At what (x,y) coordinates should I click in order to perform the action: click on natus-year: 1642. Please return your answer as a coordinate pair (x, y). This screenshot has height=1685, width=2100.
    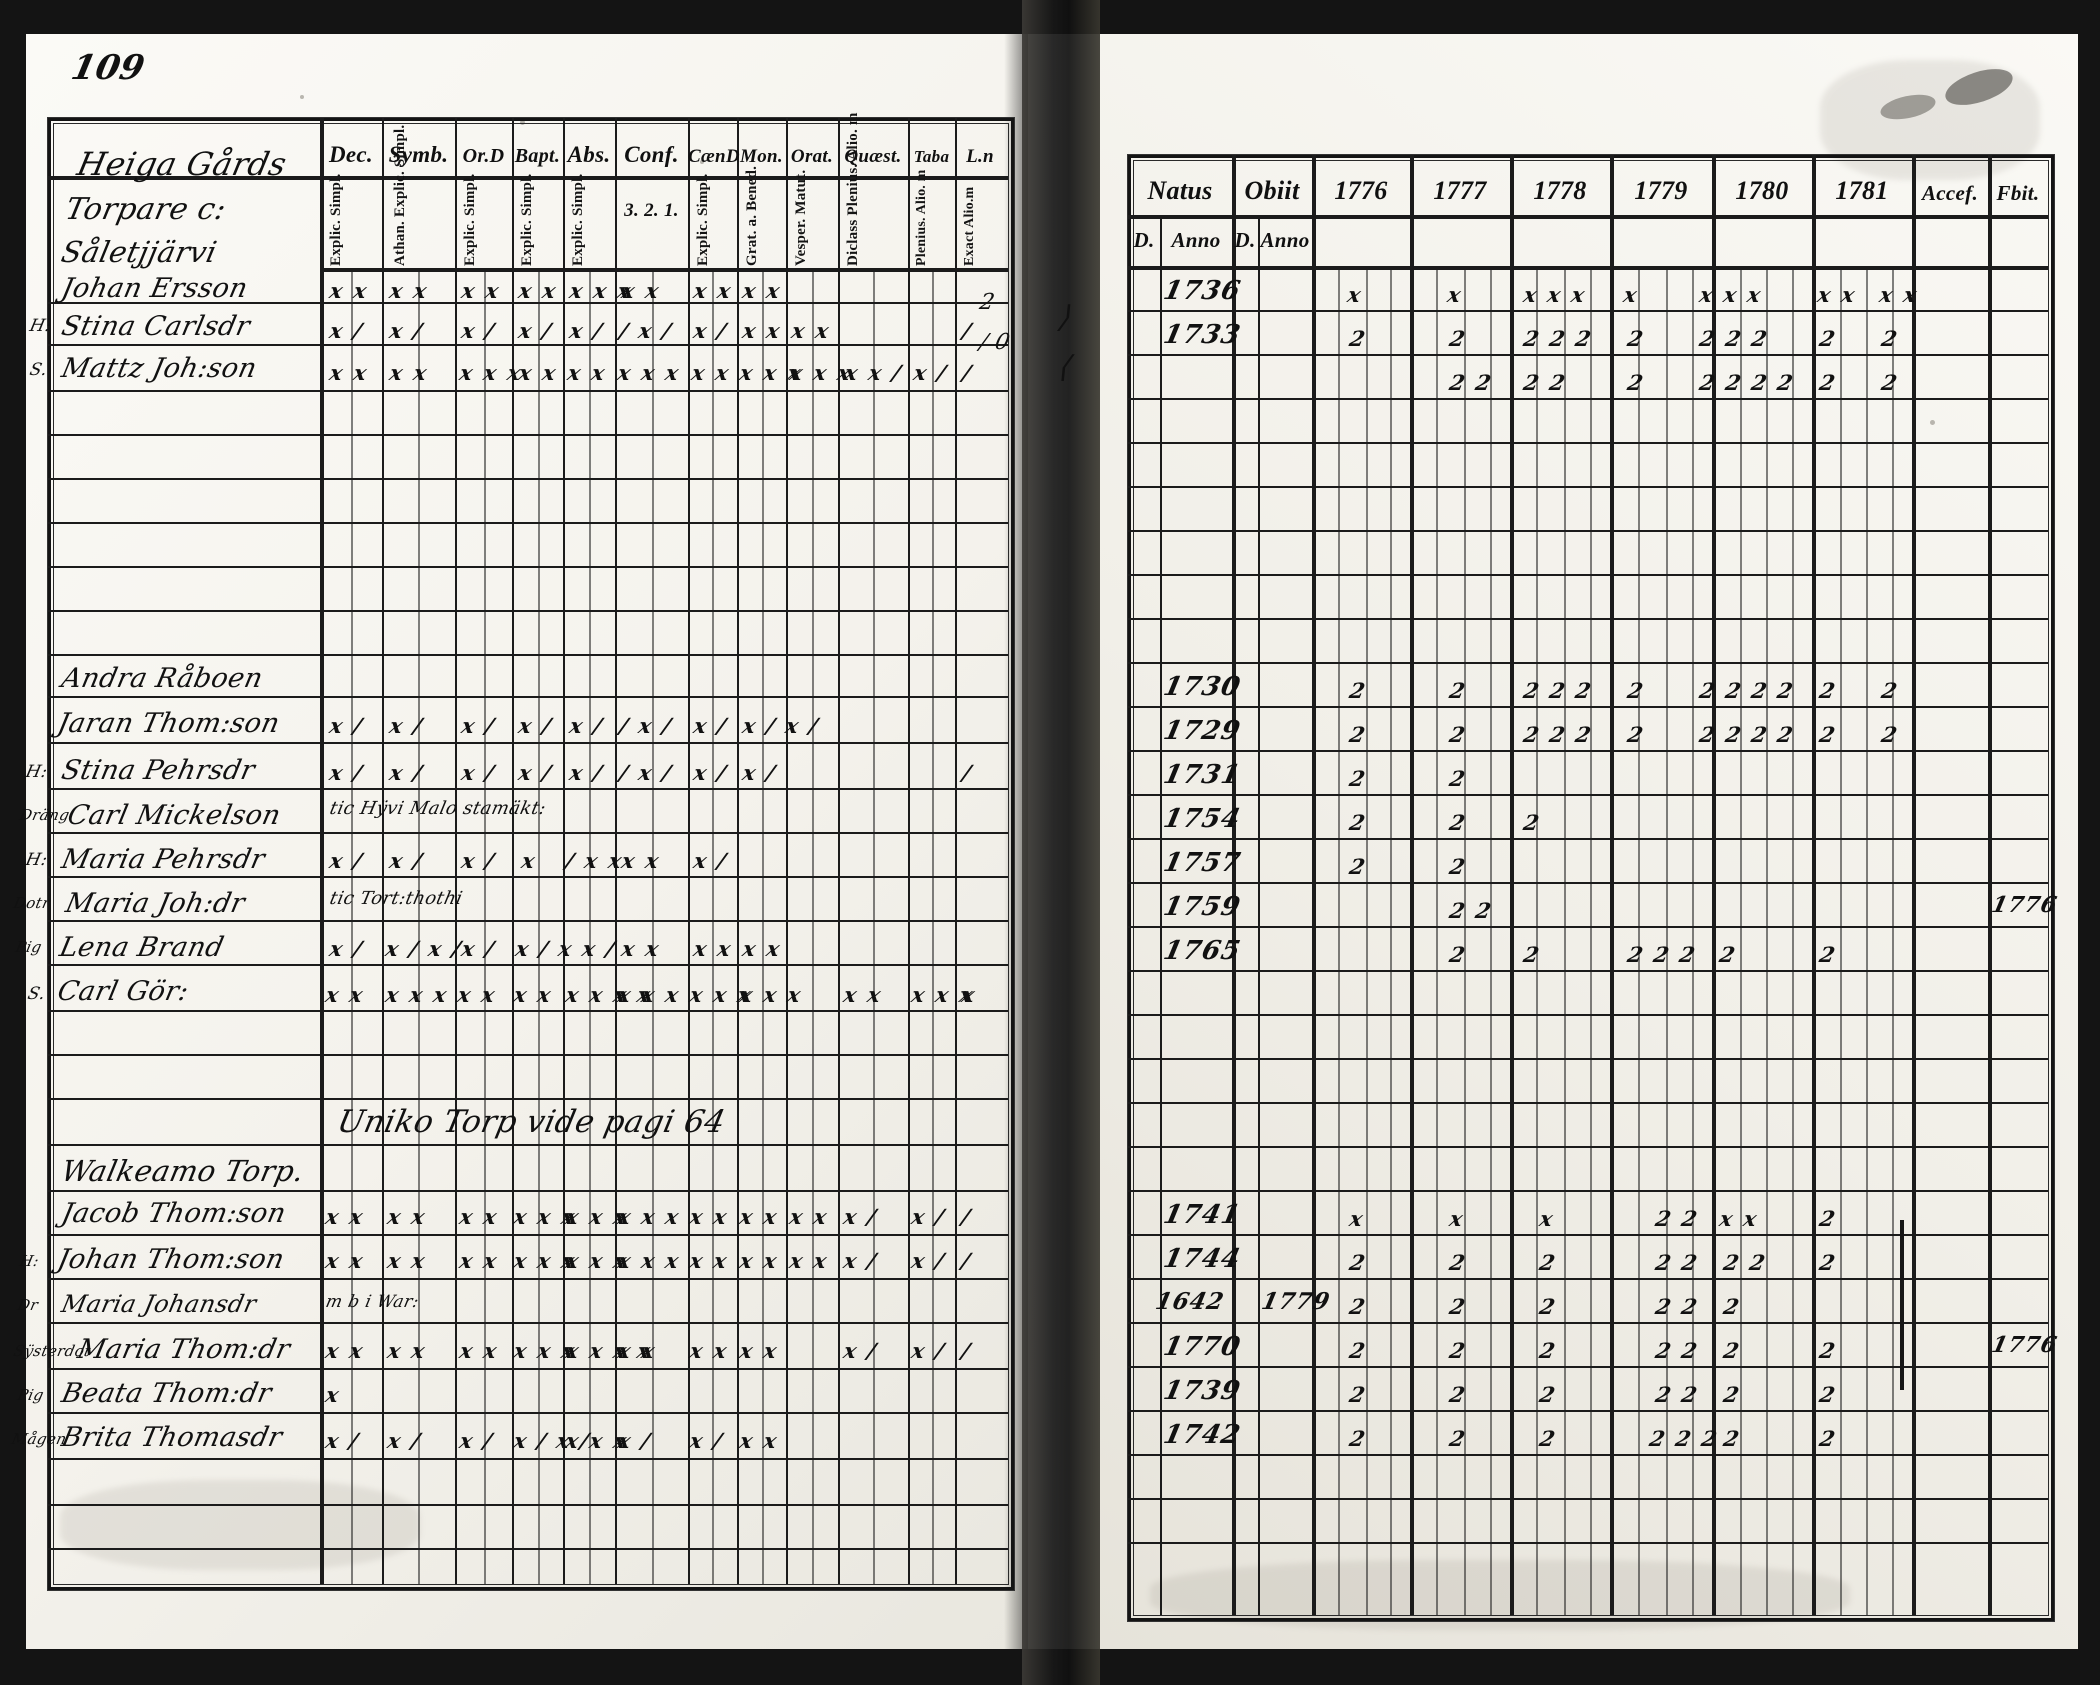
    Looking at the image, I should click on (1190, 1301).